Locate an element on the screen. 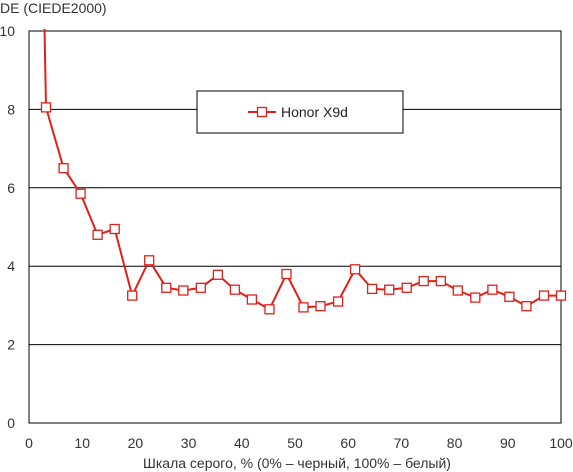 This screenshot has width=573, height=472. x-tick-labels: 0 10 20 30 40 50 60 70 80 90 100 is located at coordinates (299, 443).